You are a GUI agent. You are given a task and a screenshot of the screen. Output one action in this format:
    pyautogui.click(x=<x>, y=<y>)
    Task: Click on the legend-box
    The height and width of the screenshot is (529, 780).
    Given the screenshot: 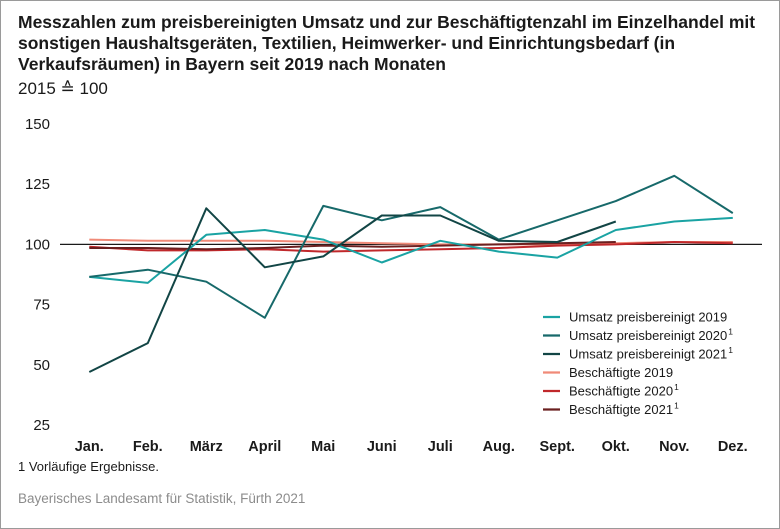 What is the action you would take?
    pyautogui.click(x=645, y=360)
    